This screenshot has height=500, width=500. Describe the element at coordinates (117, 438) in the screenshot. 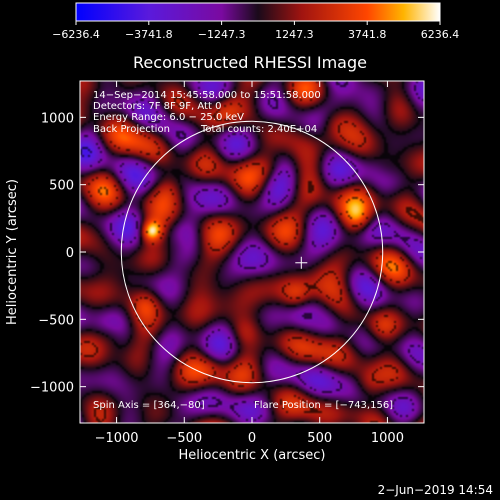

I see `x-tick-label: −1000` at that location.